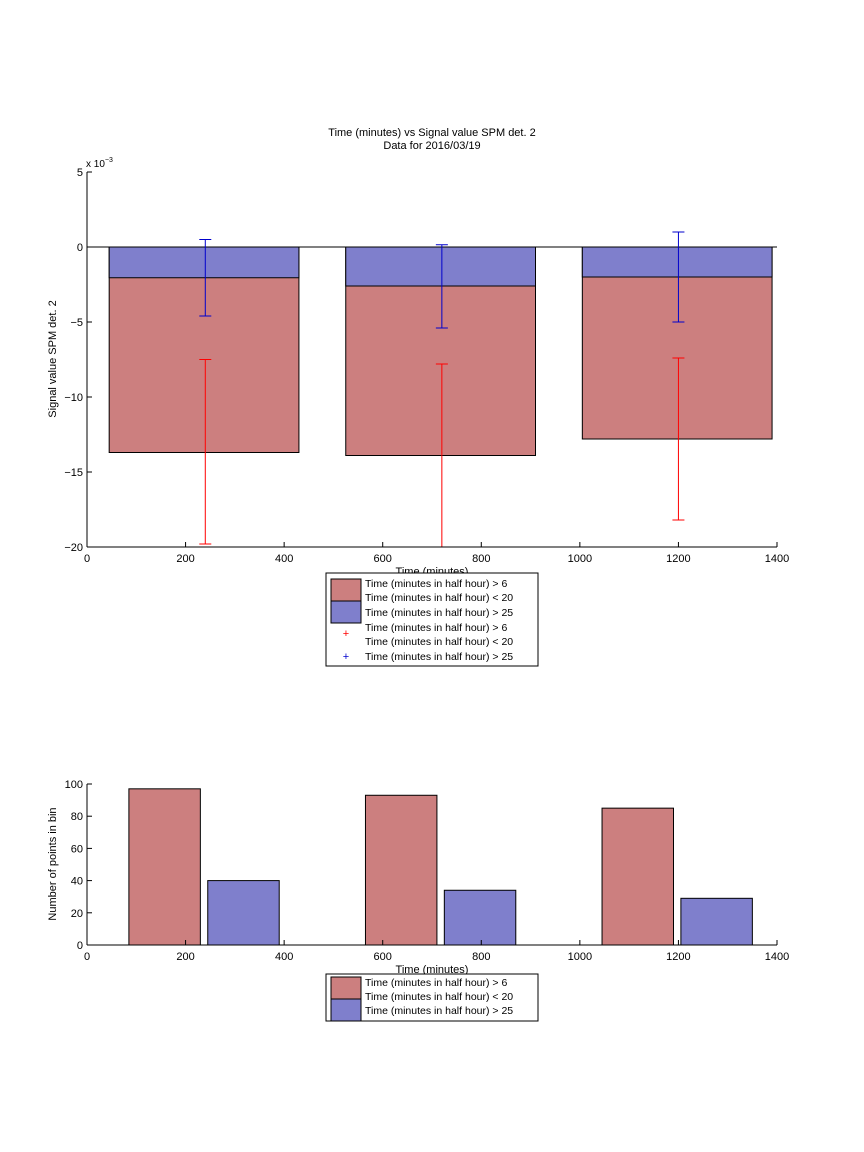 The image size is (864, 1152). I want to click on top-chart-y-multiplier-exponent: −3, so click(109, 160).